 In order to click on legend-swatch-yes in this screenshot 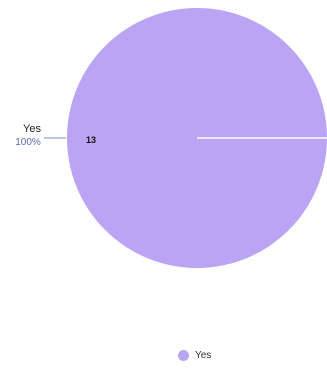, I will do `click(183, 355)`.